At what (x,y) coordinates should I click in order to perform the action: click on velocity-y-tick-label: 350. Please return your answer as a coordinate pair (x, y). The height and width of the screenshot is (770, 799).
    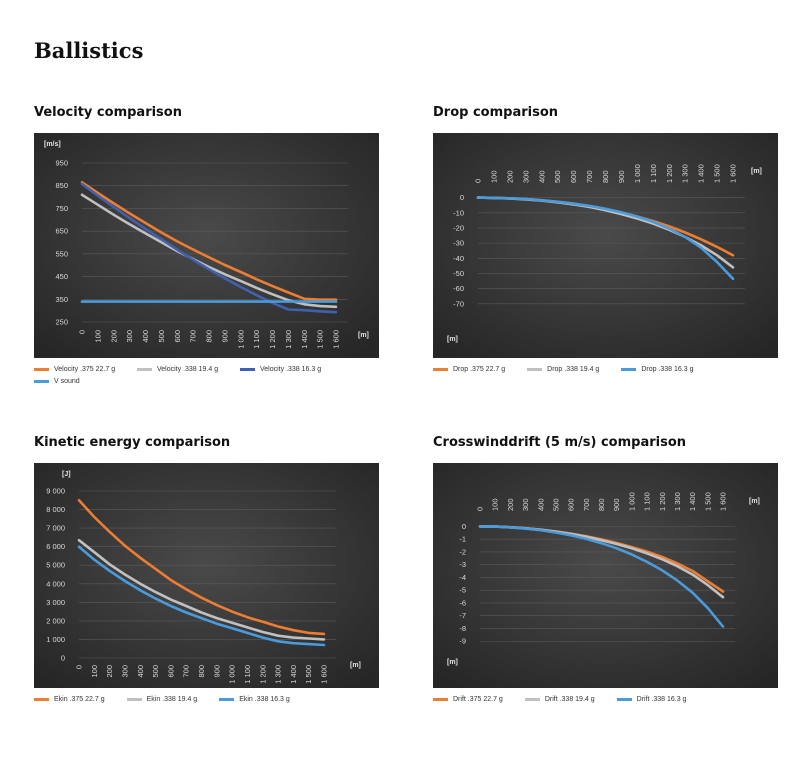
    Looking at the image, I should click on (61, 299).